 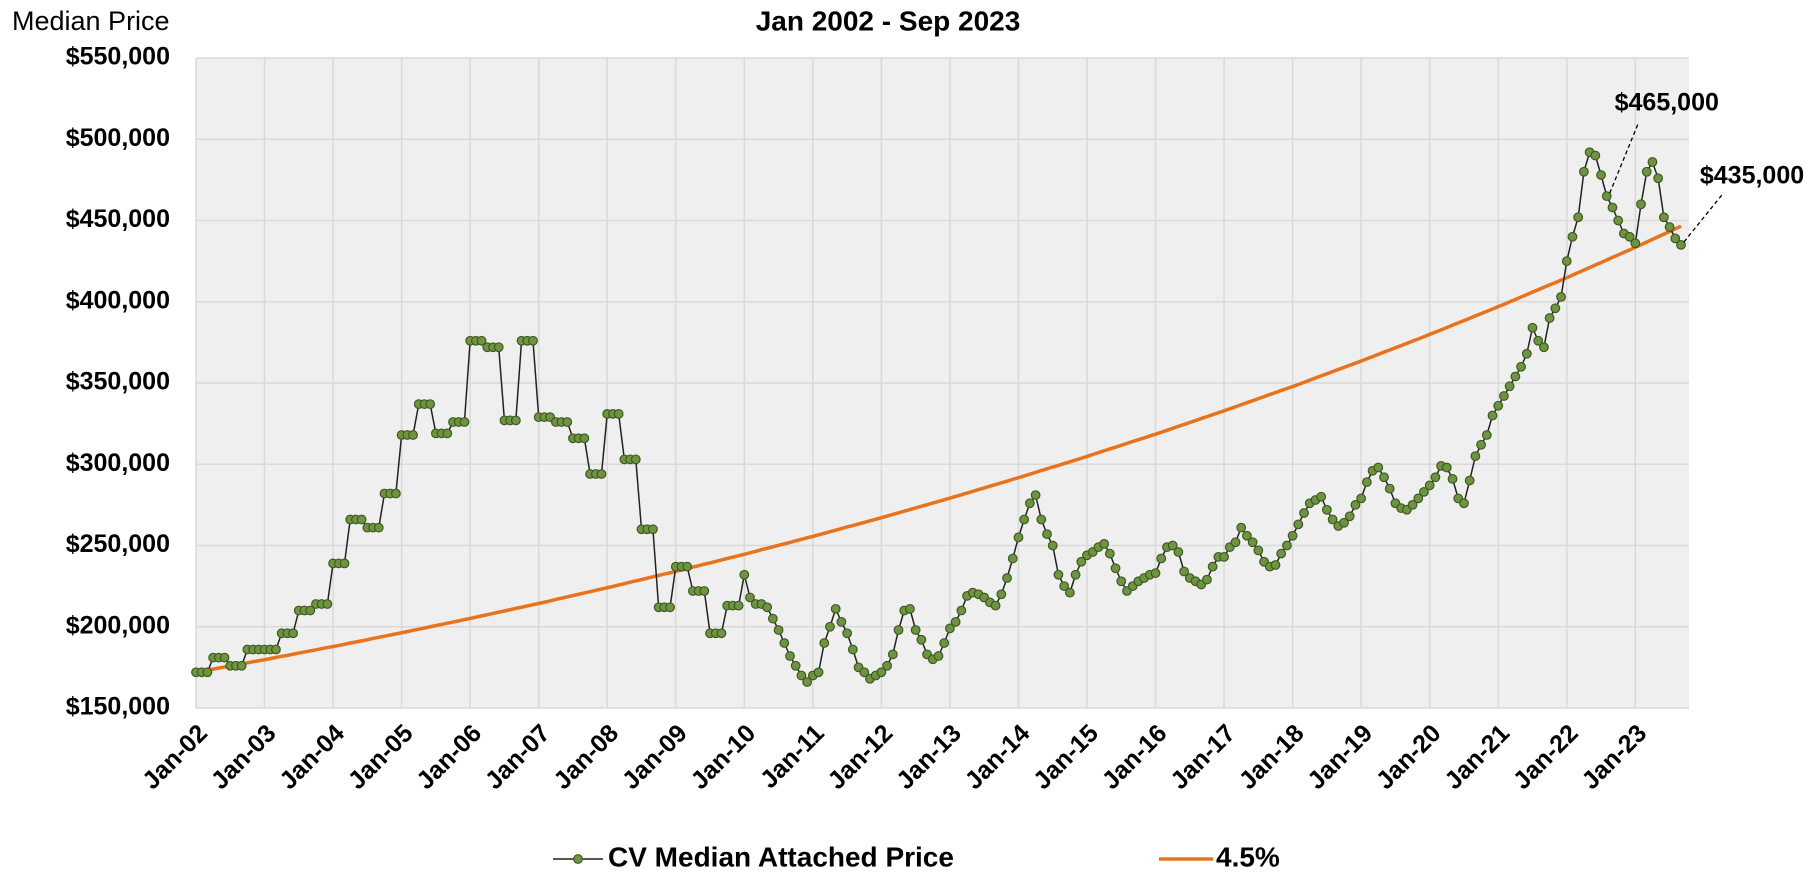 I want to click on x-tick-label: Jan-09, so click(x=655, y=757).